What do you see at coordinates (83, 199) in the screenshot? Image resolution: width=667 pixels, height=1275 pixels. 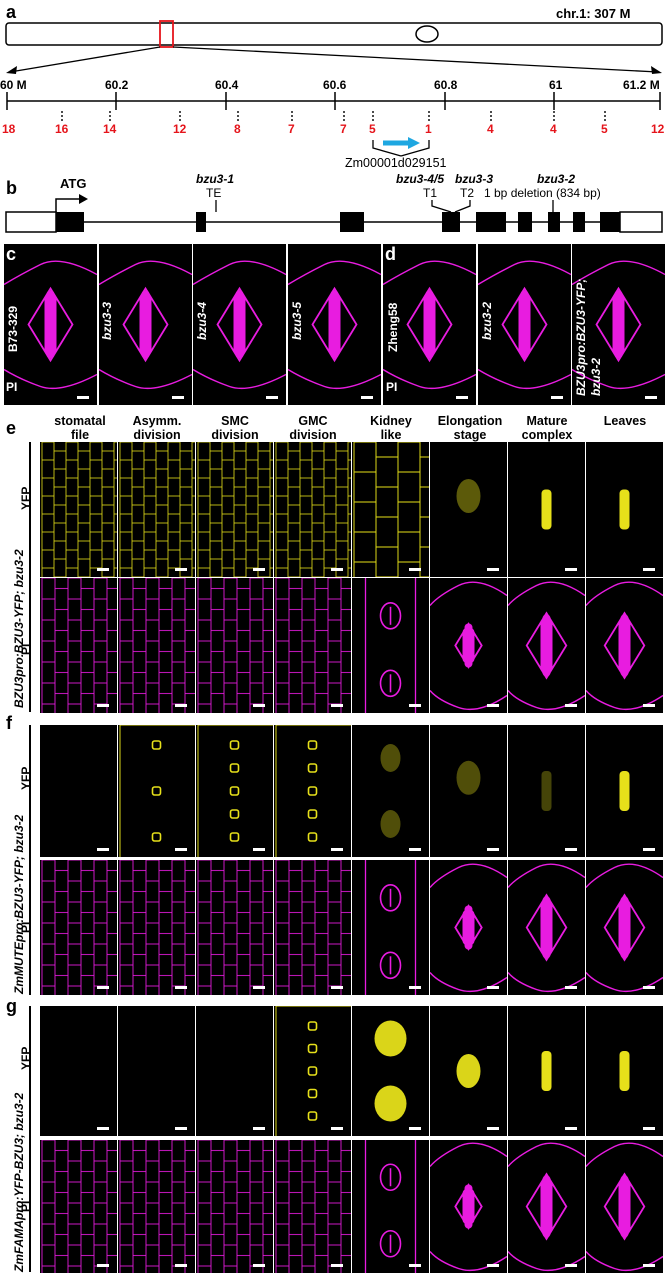 I see `atg-arrow` at bounding box center [83, 199].